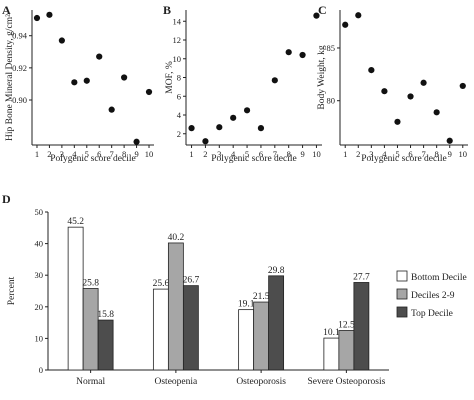 The height and width of the screenshot is (400, 474). What do you see at coordinates (439, 278) in the screenshot?
I see `legend-label: Bottom Decile` at bounding box center [439, 278].